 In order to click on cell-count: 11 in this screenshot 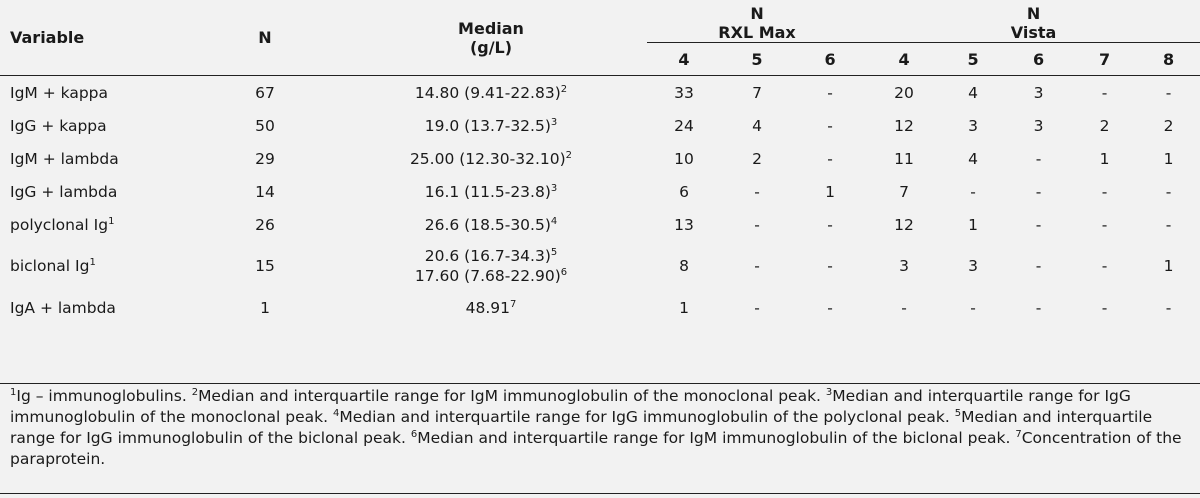, I will do `click(904, 158)`.